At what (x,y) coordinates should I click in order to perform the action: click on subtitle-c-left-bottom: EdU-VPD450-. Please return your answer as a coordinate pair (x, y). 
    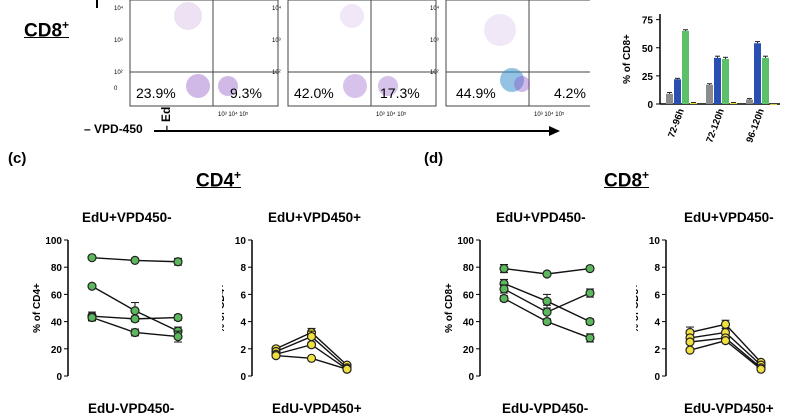
    Looking at the image, I should click on (131, 408).